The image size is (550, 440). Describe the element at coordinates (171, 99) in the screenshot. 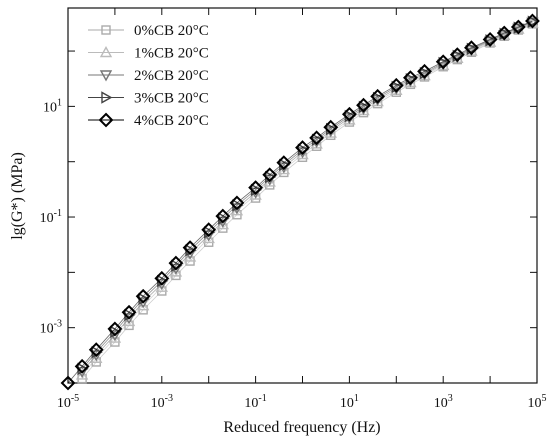

I see `legend-label: 3%CB 20°C` at that location.